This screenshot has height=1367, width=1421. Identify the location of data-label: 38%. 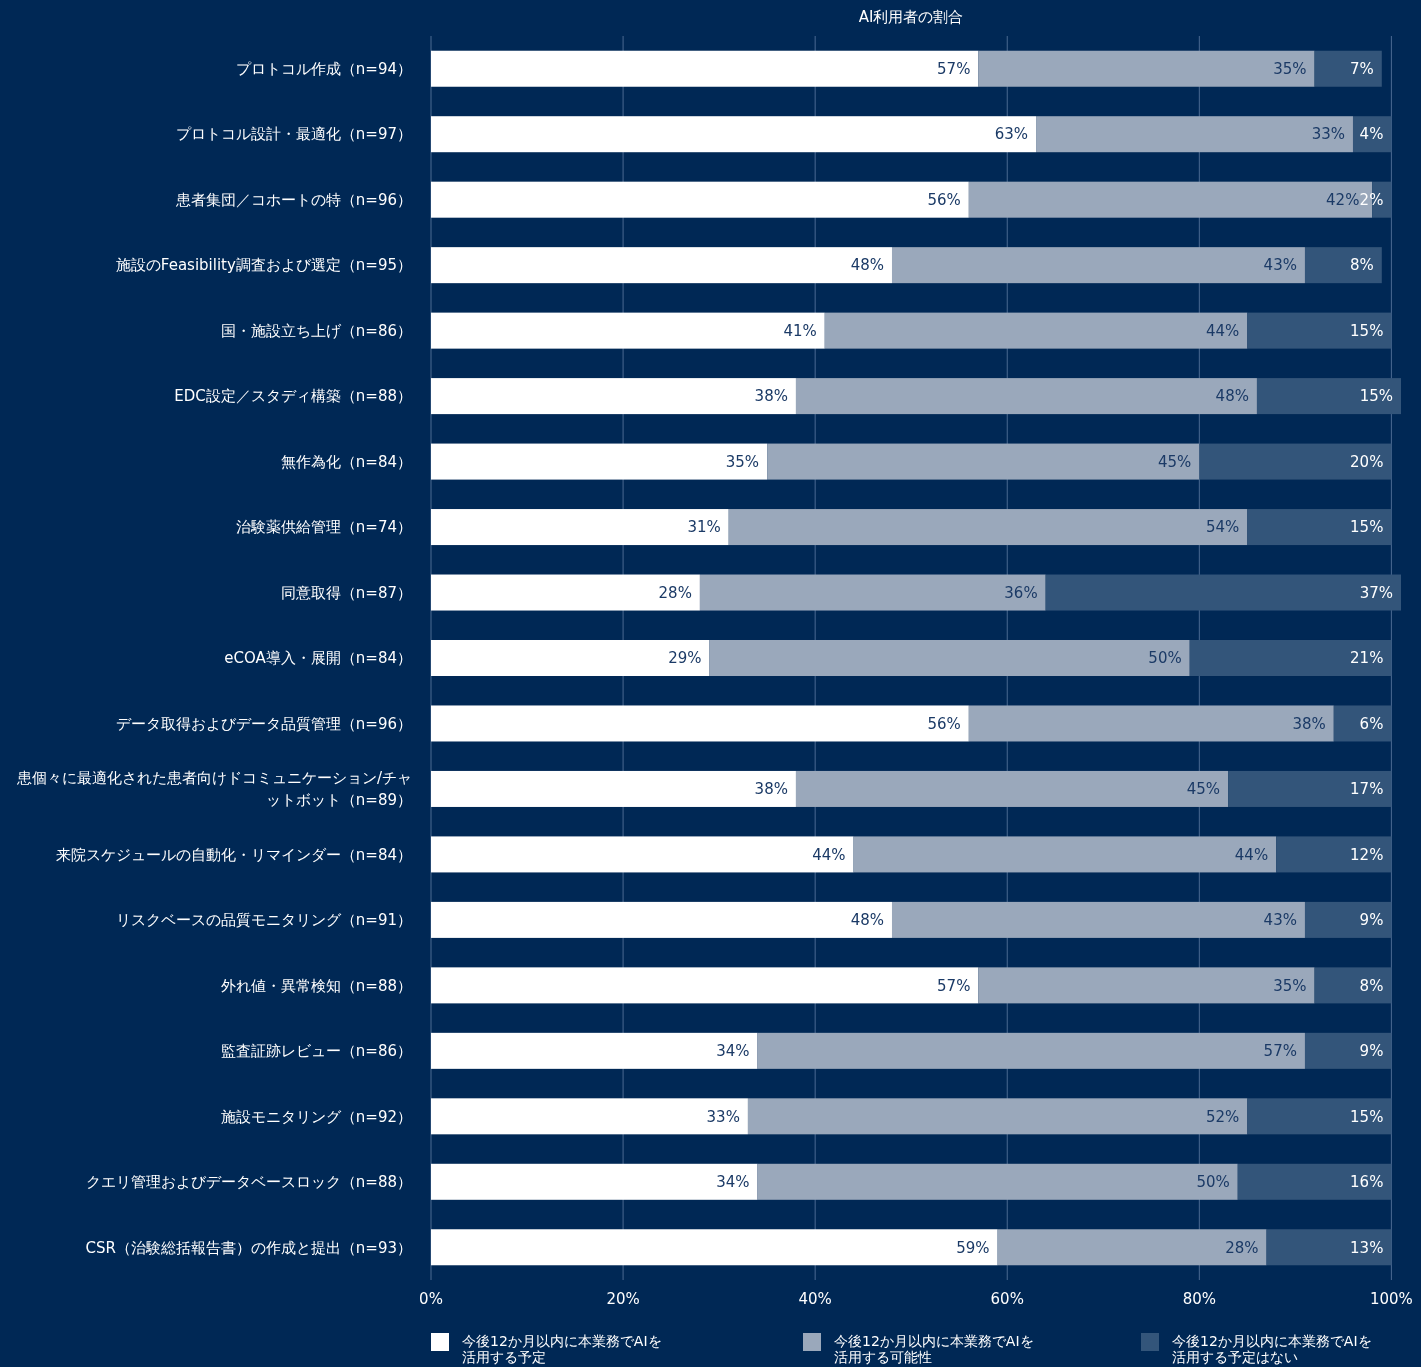
(771, 789).